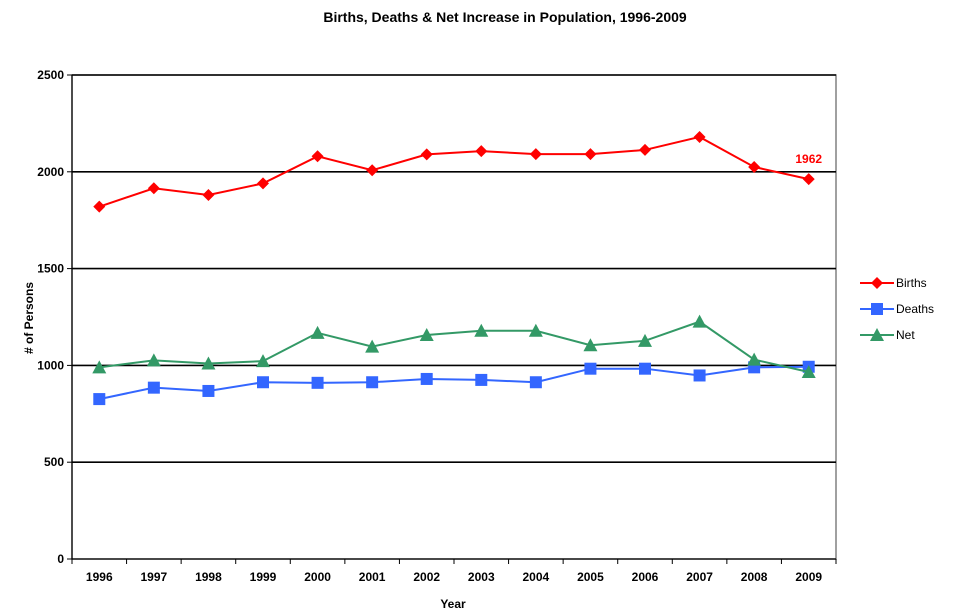  I want to click on y-tick-label: 2000, so click(50, 172).